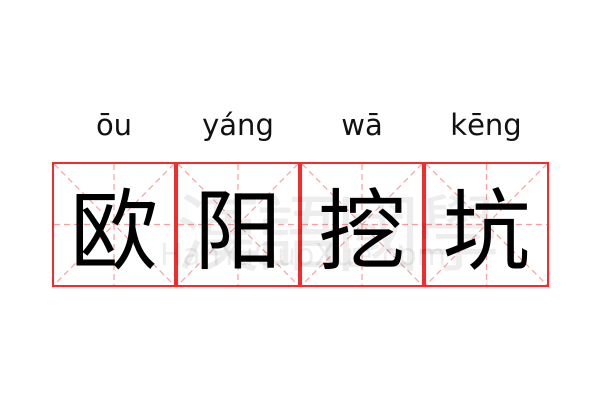 This screenshot has height=400, width=600. What do you see at coordinates (113, 231) in the screenshot?
I see `hanzi: 欧` at bounding box center [113, 231].